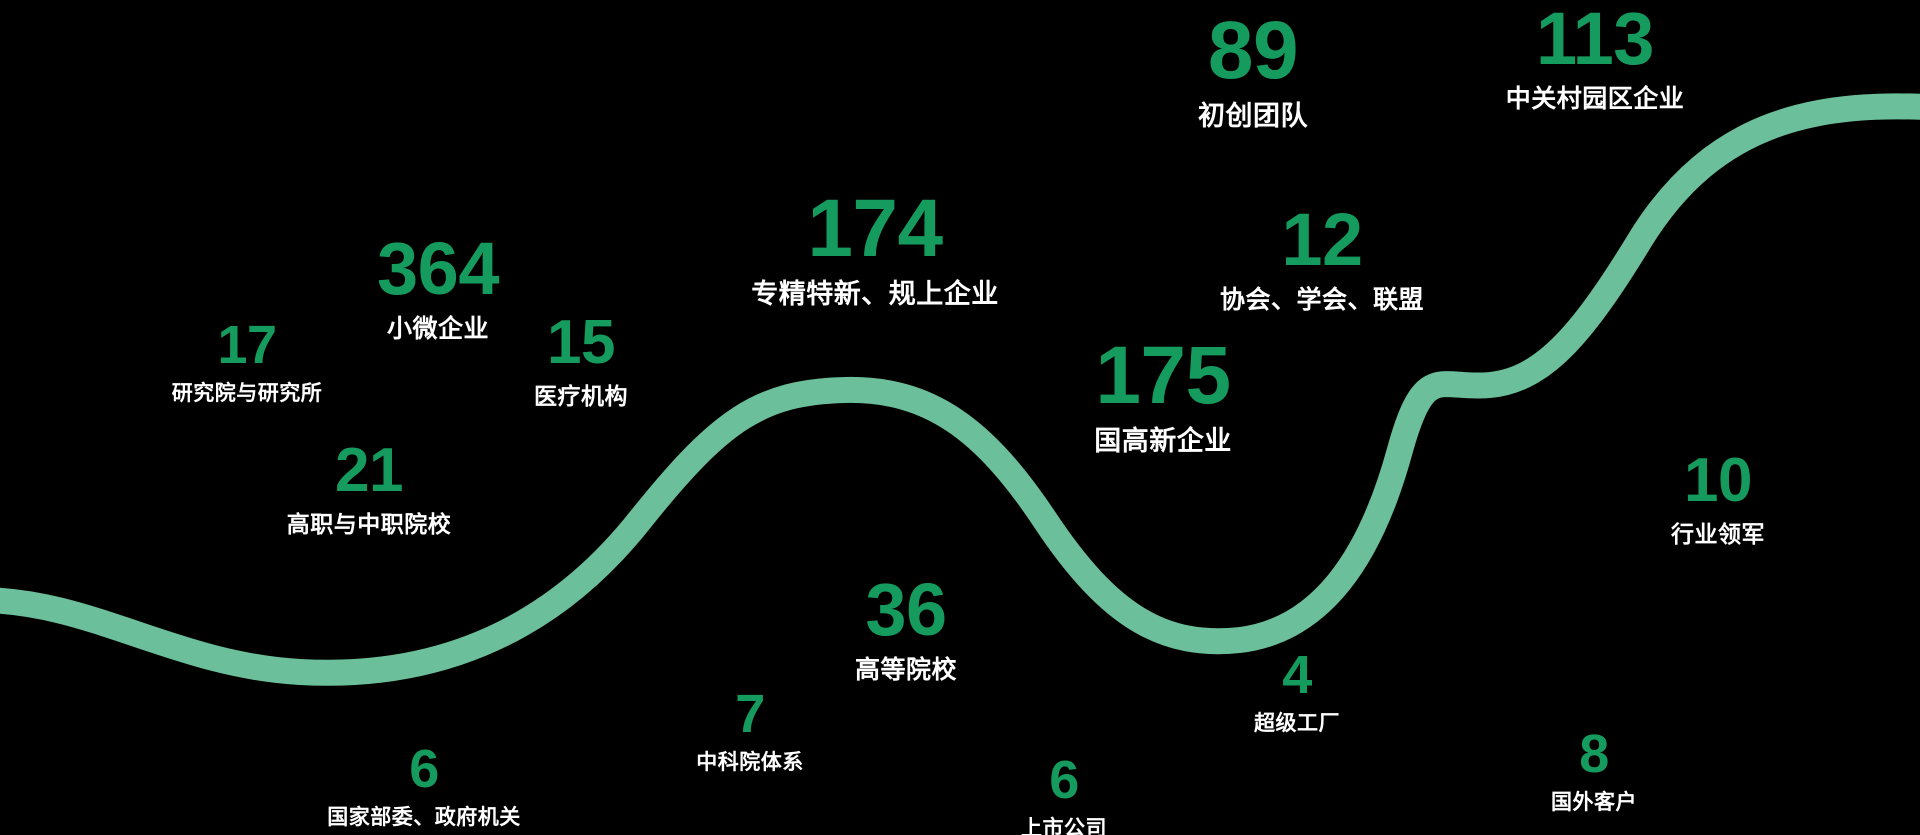 The width and height of the screenshot is (1920, 835). What do you see at coordinates (1163, 441) in the screenshot?
I see `stat-label: 国高新企业` at bounding box center [1163, 441].